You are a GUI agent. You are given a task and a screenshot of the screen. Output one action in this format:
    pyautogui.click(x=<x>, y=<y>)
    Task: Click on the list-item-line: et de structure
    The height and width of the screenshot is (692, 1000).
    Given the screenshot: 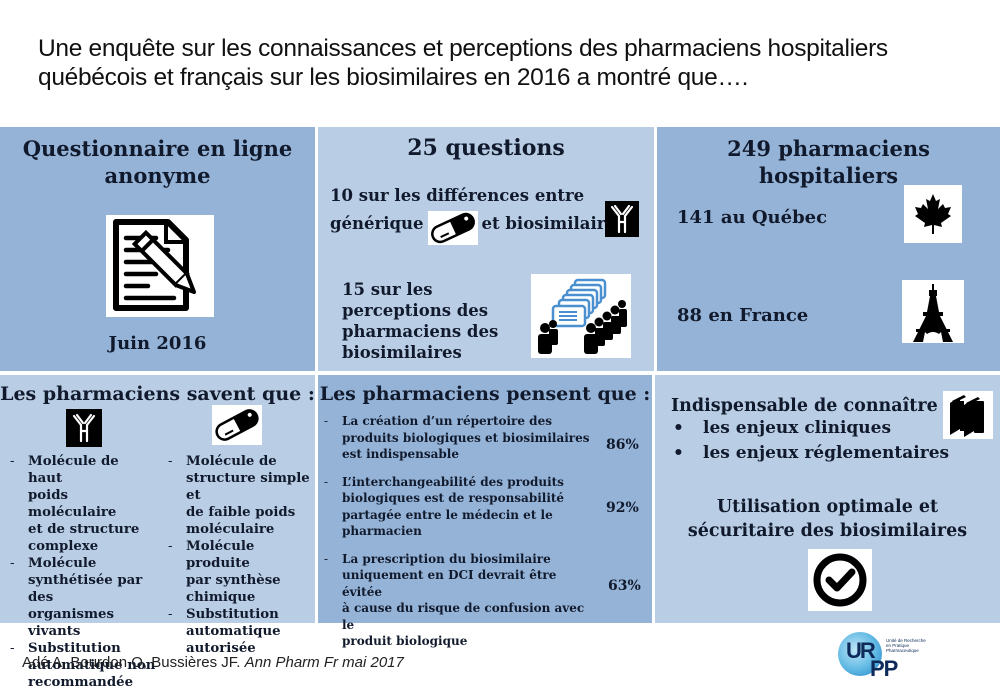 What is the action you would take?
    pyautogui.click(x=84, y=529)
    